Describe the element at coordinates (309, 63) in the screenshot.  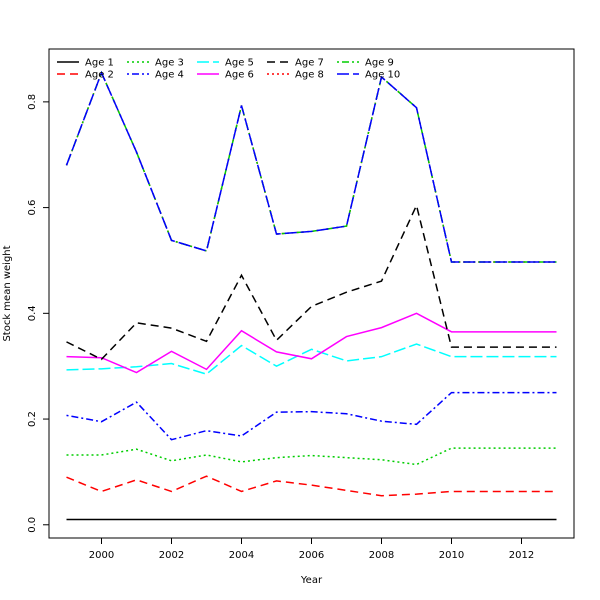
I see `legend-label: Age 7` at that location.